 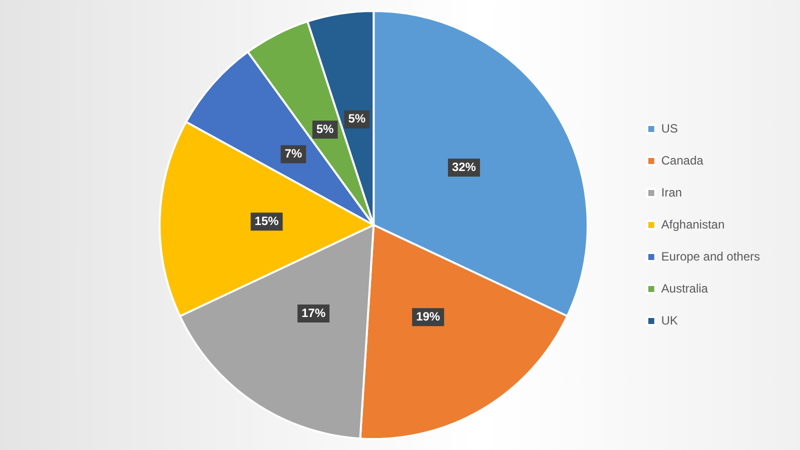 What do you see at coordinates (464, 167) in the screenshot?
I see `data-label: 32%` at bounding box center [464, 167].